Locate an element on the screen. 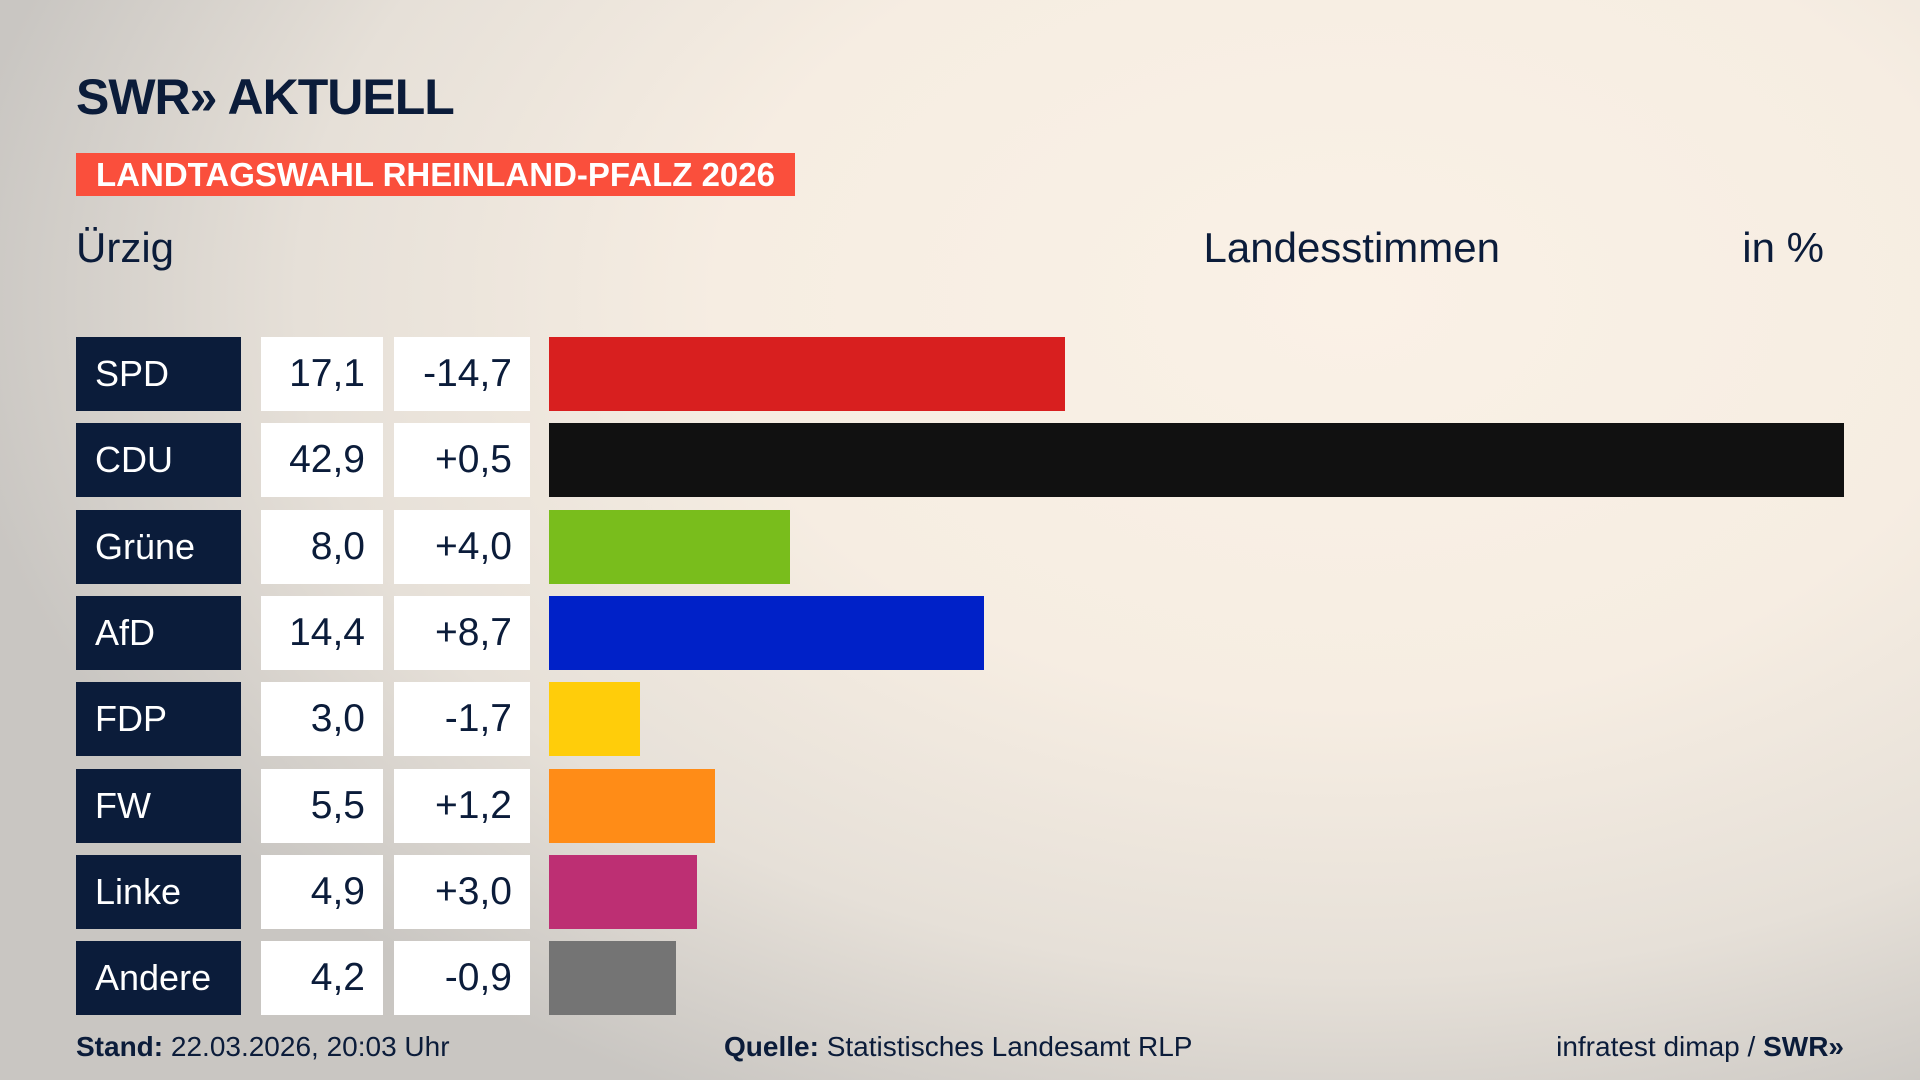  result-row: AfD 14,4 +8,7 is located at coordinates (976, 632).